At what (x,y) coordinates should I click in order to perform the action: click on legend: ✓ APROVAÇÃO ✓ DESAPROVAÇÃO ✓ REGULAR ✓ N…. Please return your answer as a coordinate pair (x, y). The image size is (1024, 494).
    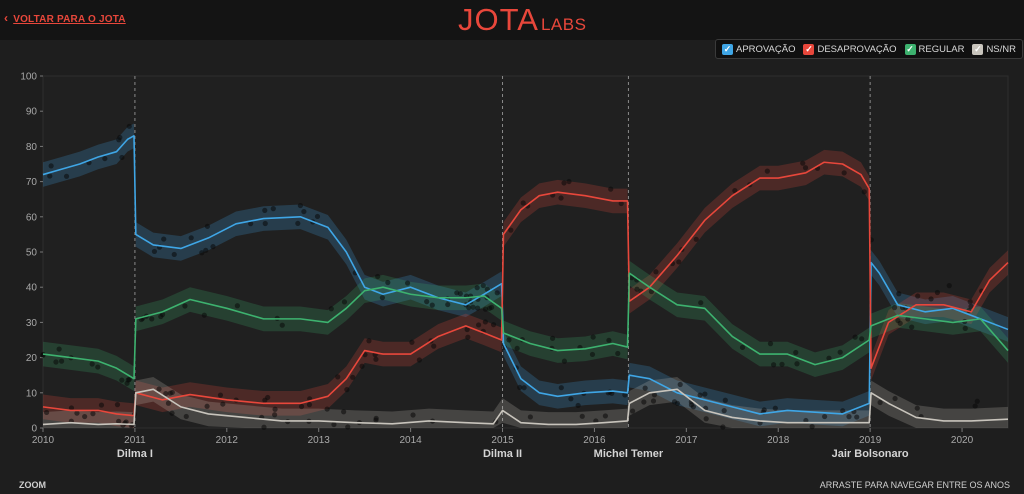
    Looking at the image, I should click on (869, 49).